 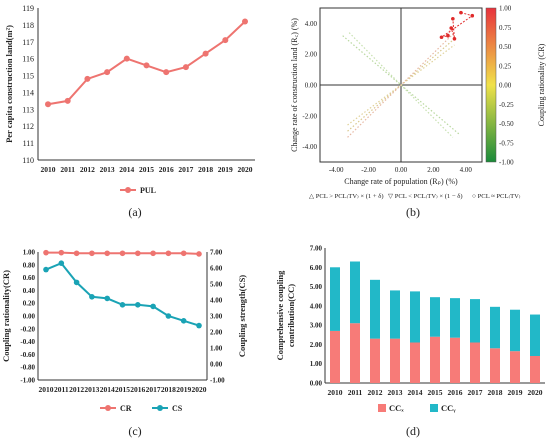 I want to click on y-left-tick-label: -0.40, so click(x=27, y=342).